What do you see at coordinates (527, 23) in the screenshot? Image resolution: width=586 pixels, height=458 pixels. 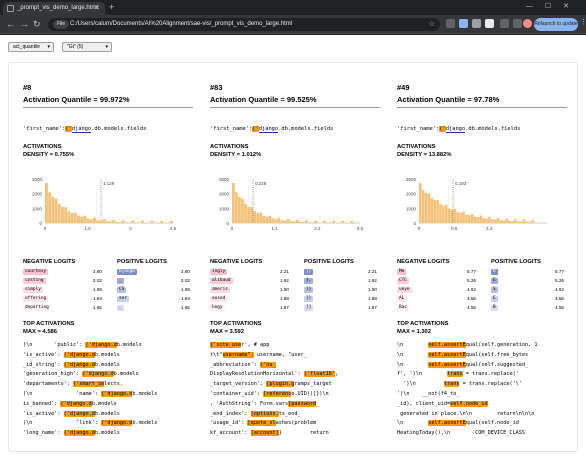 I see `profile-avatar` at bounding box center [527, 23].